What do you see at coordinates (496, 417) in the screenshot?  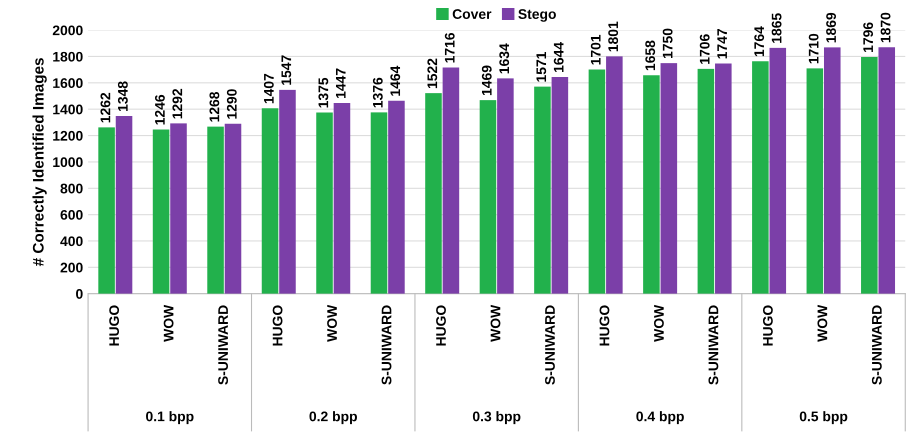 I see `text: 0.3 bpp` at bounding box center [496, 417].